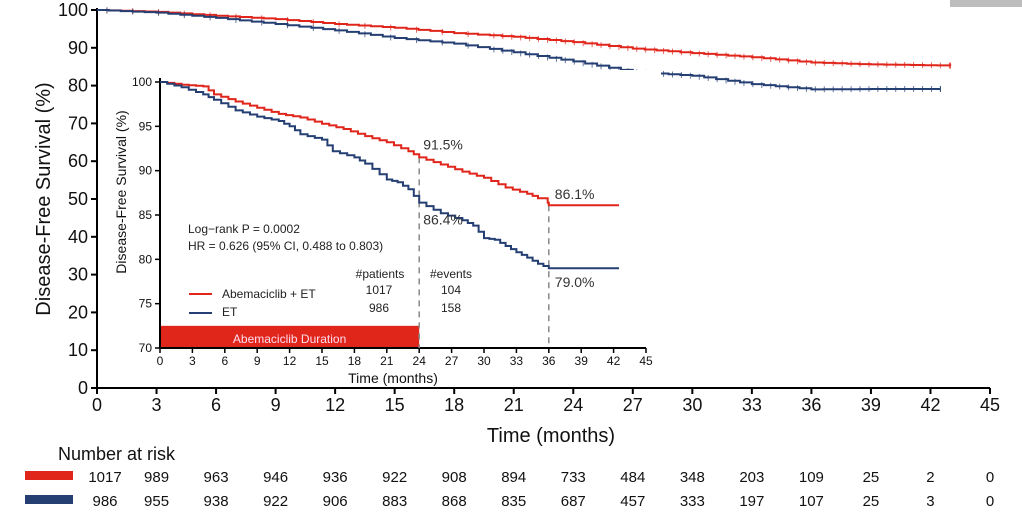 The width and height of the screenshot is (1022, 521). Describe the element at coordinates (78, 86) in the screenshot. I see `main-y-tick-label: 80` at that location.